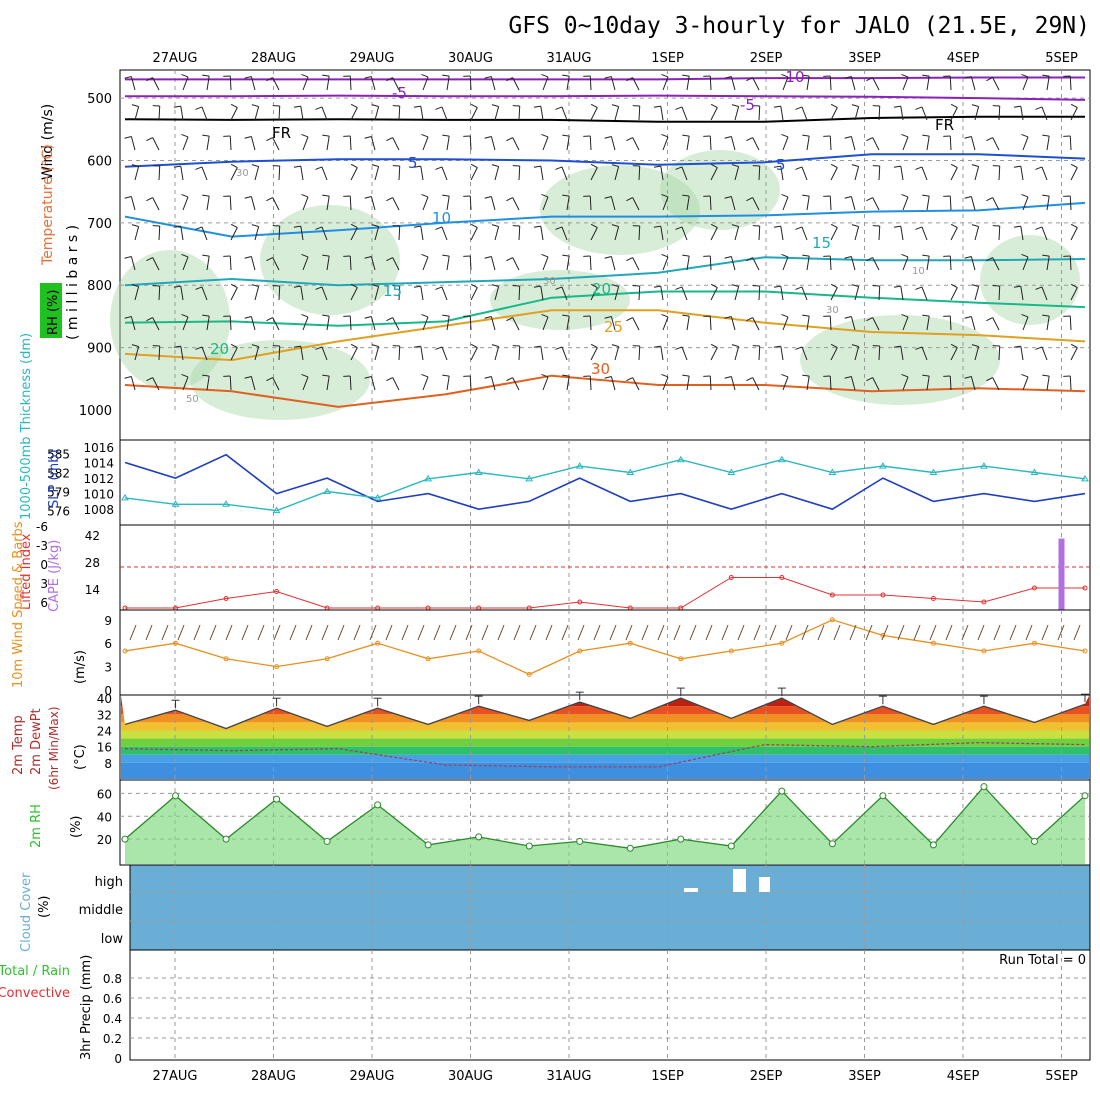 The width and height of the screenshot is (1100, 1100). What do you see at coordinates (605, 817) in the screenshot?
I see `rh2m-line` at bounding box center [605, 817].